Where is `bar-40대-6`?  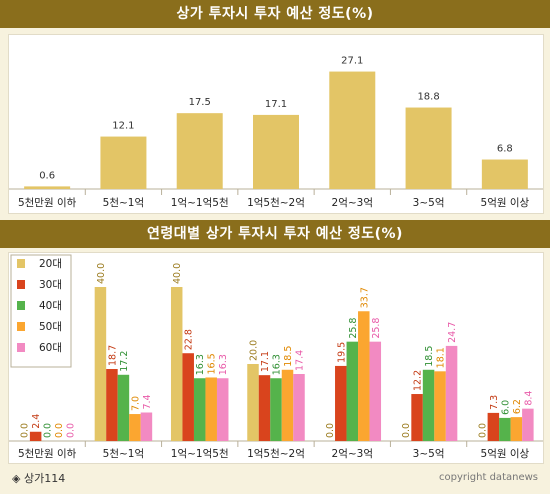 bar-40대-6 is located at coordinates (505, 429).